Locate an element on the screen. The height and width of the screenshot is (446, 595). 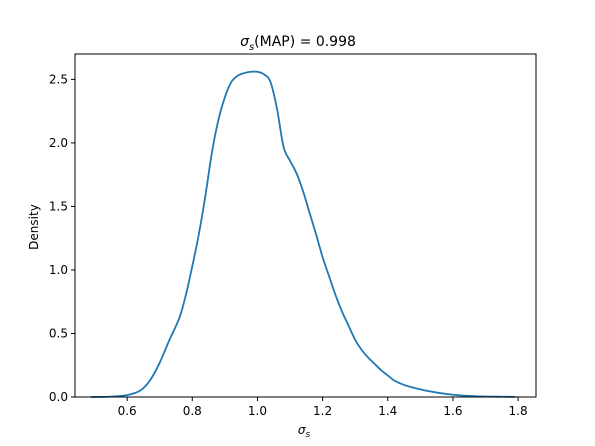
x-tick-label: 1.6 is located at coordinates (452, 411).